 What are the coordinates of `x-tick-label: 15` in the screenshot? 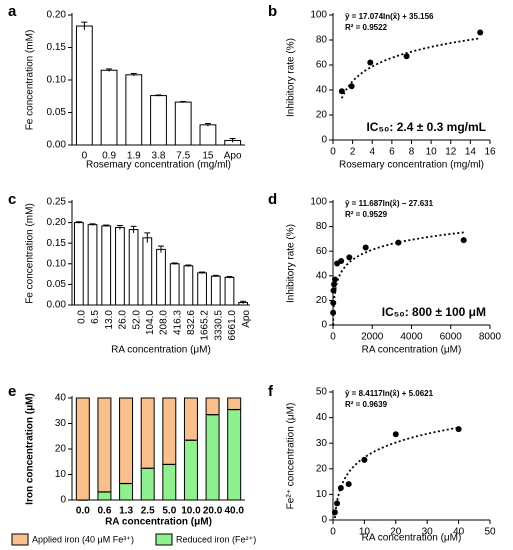 It's located at (208, 156).